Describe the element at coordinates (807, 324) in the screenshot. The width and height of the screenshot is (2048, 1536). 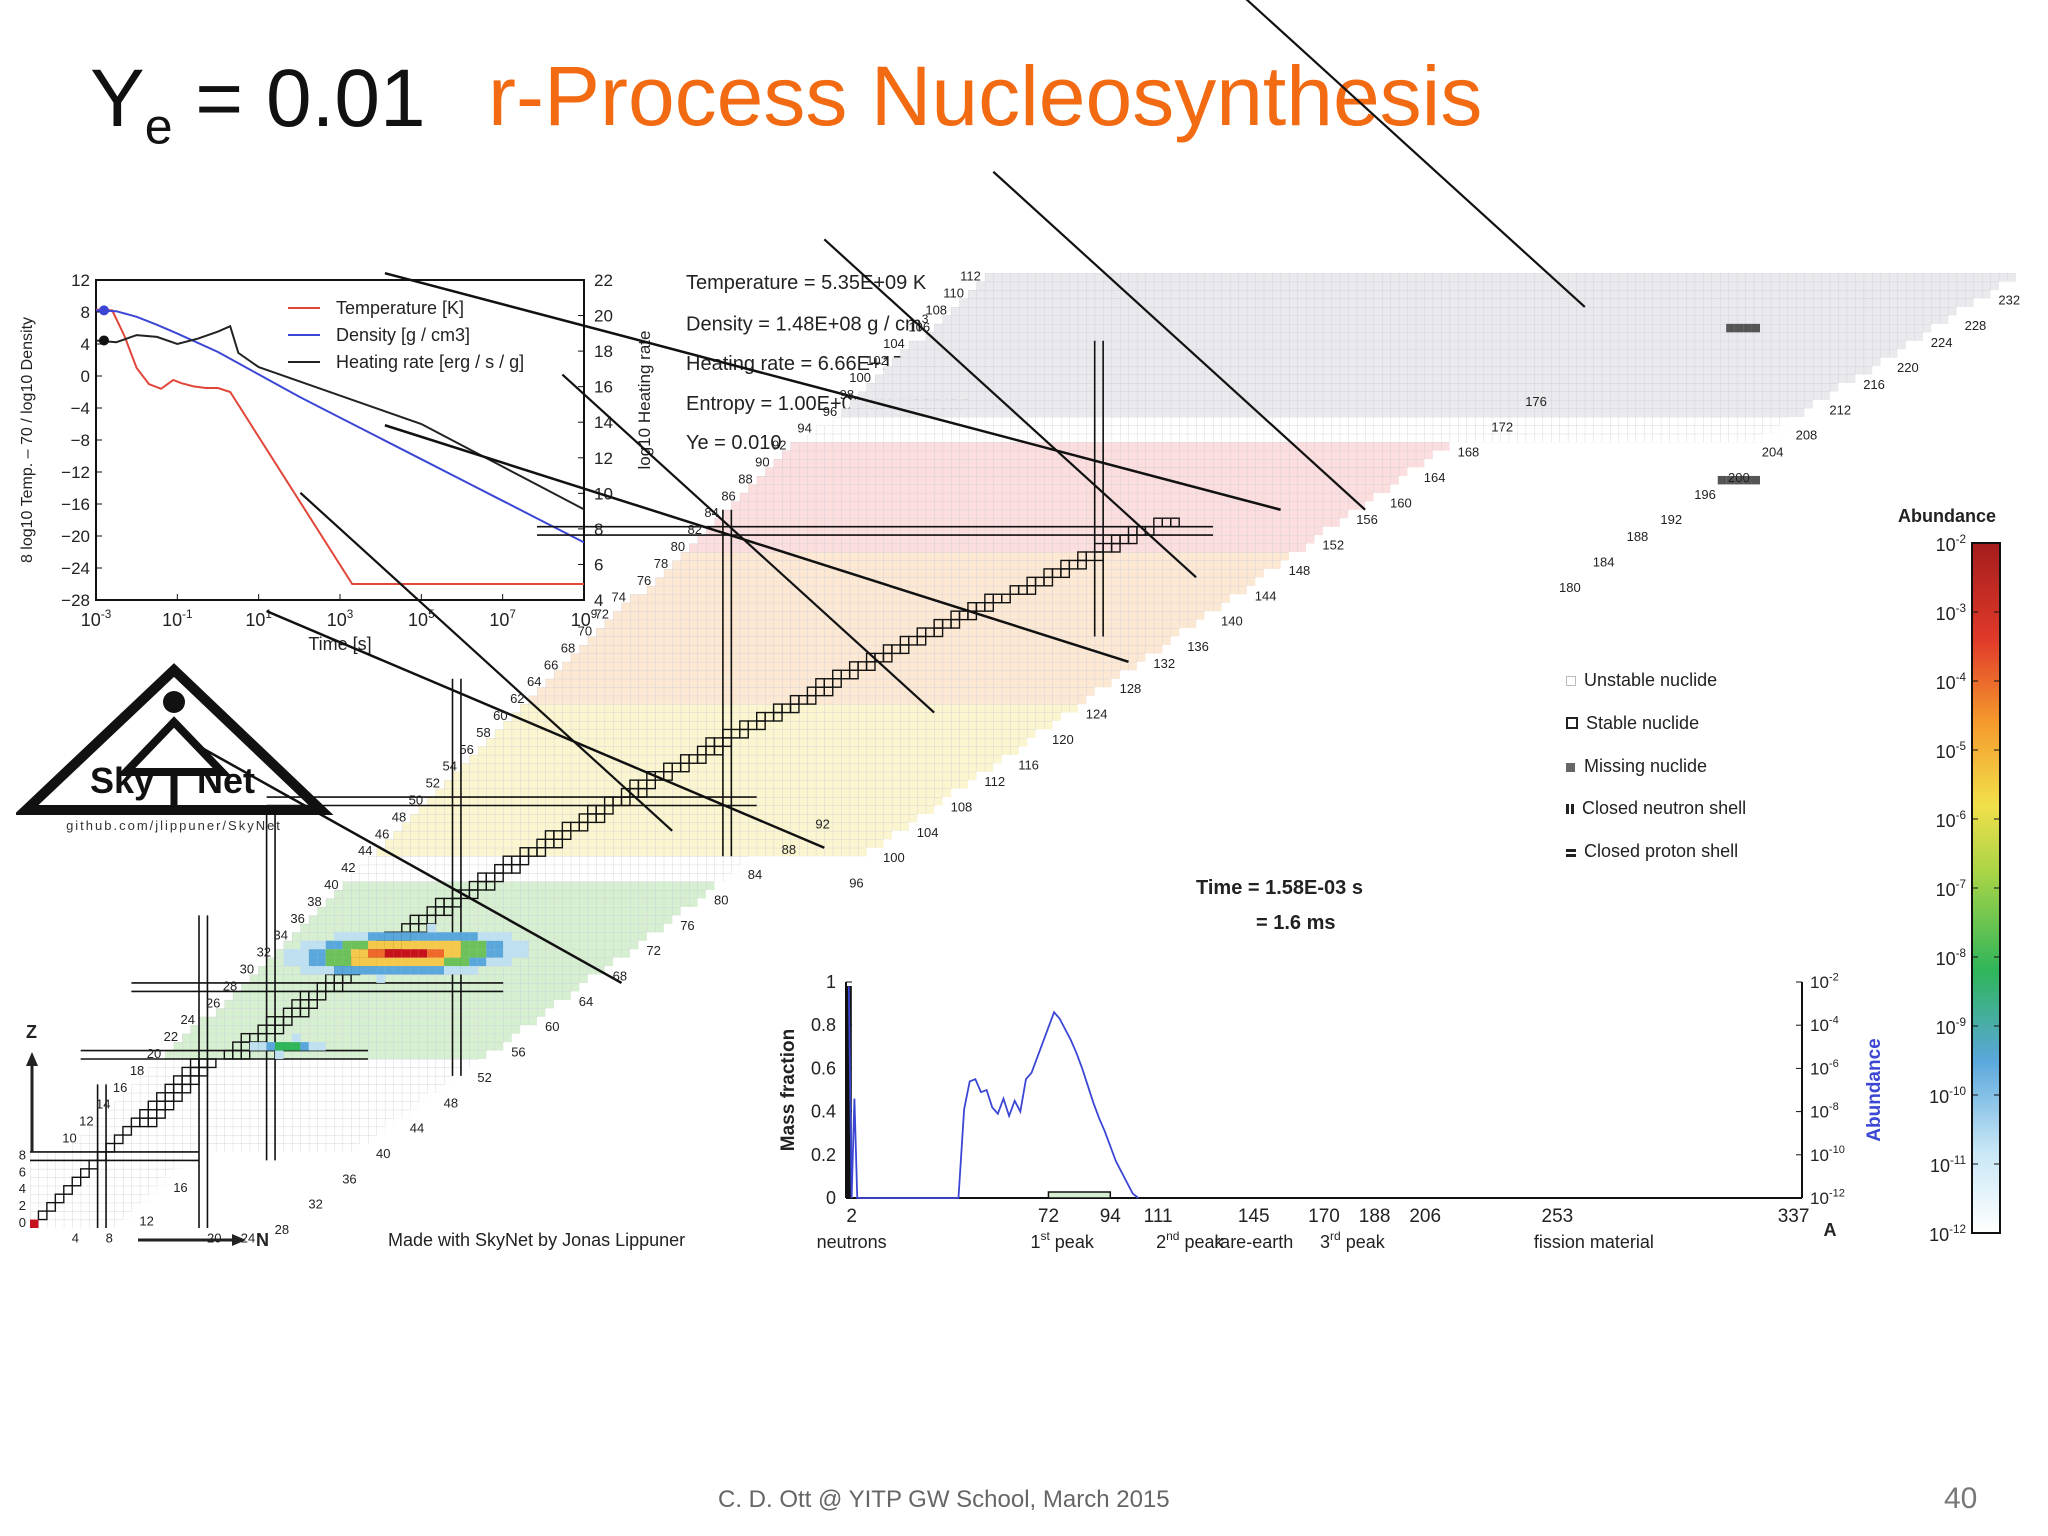
I see `density-readout: Density = 1.48E+08 g / cm3` at that location.